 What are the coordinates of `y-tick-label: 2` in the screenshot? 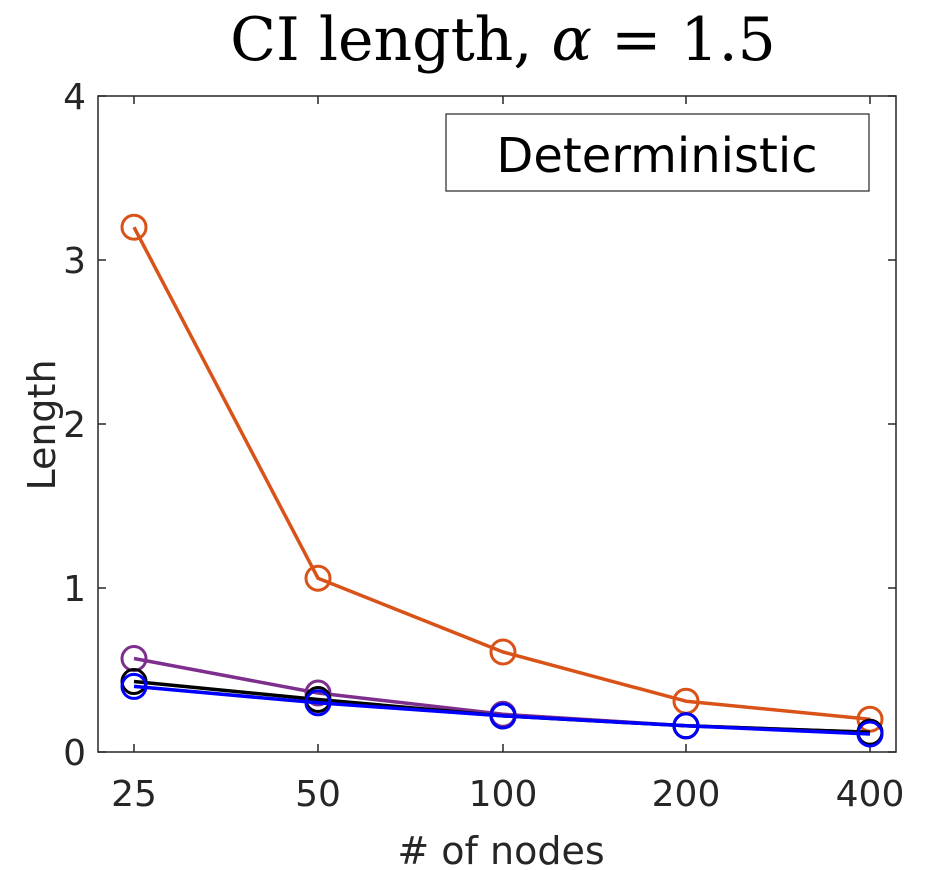 It's located at (74, 425).